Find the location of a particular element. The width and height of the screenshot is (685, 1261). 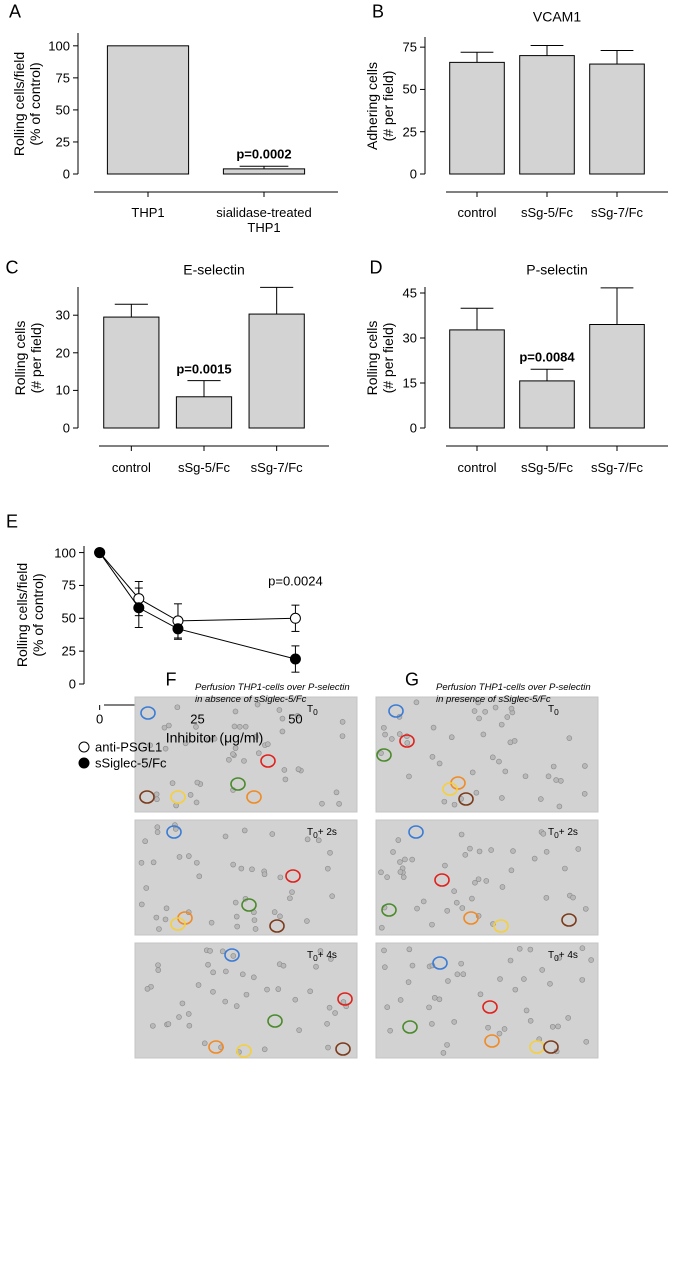

chart-title: E-selectin is located at coordinates (214, 269).